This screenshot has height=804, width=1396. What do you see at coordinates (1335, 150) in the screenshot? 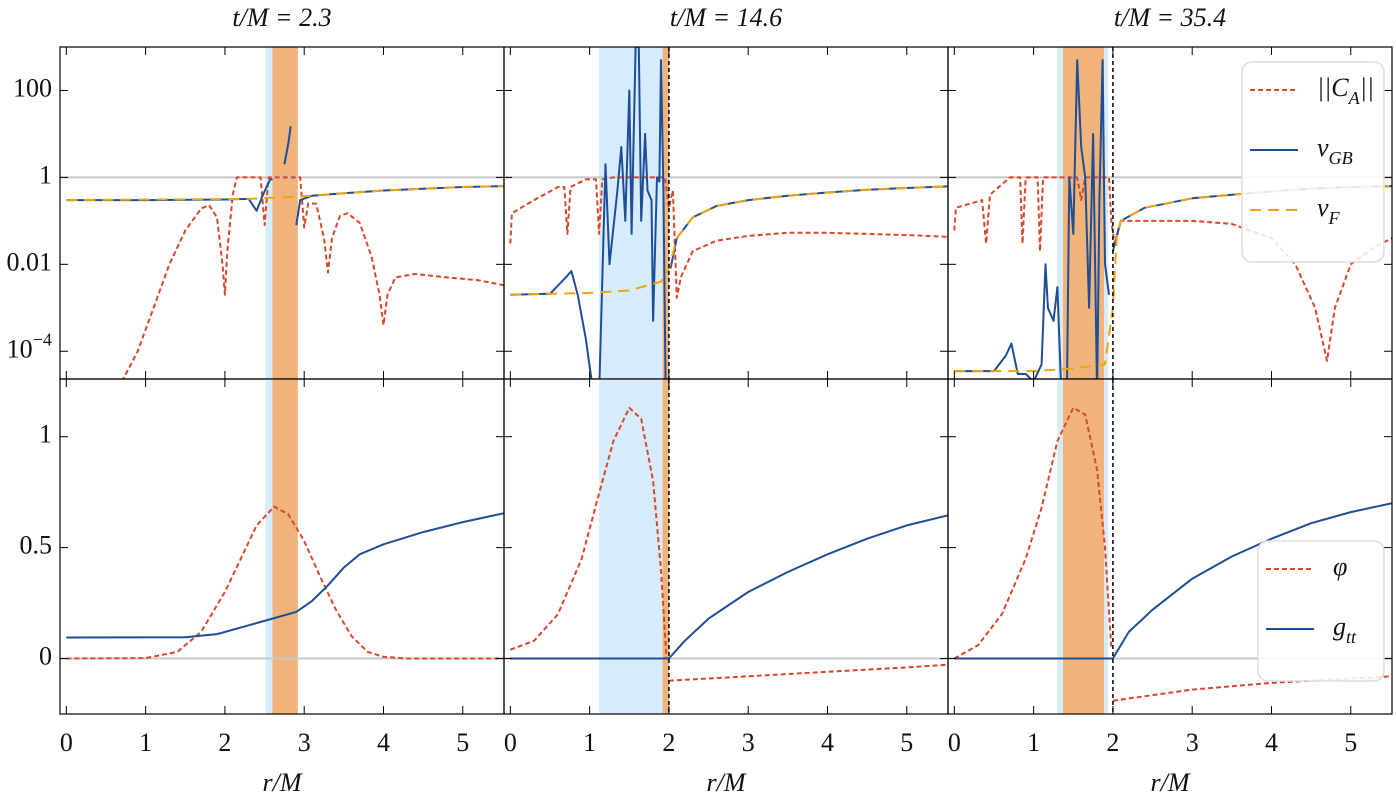
I see `legend-label: vGB` at bounding box center [1335, 150].